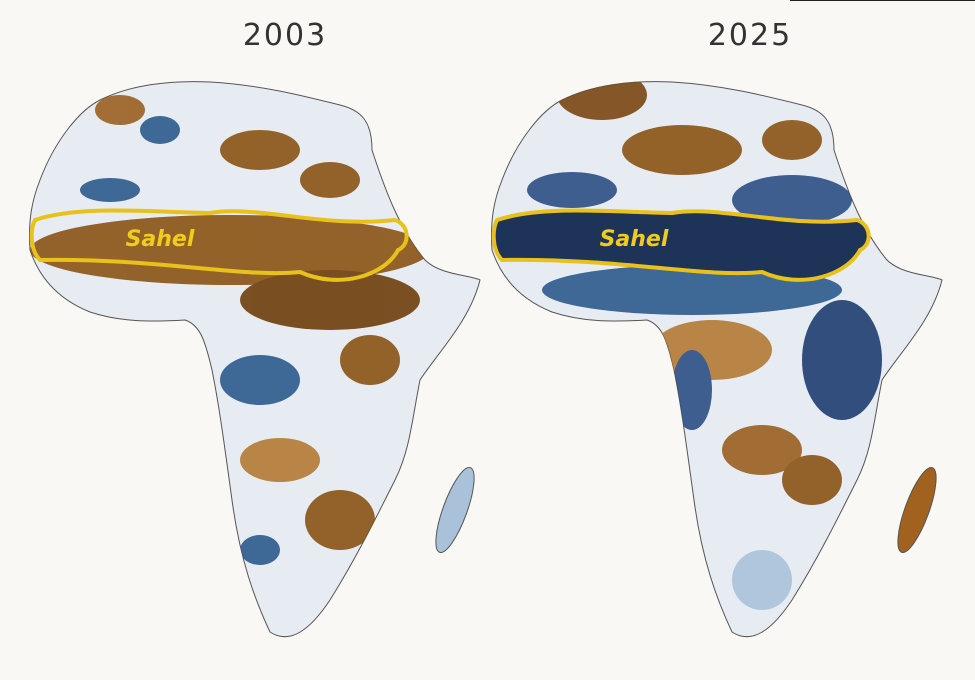  Describe the element at coordinates (285, 35) in the screenshot. I see `year-label: 2003` at that location.